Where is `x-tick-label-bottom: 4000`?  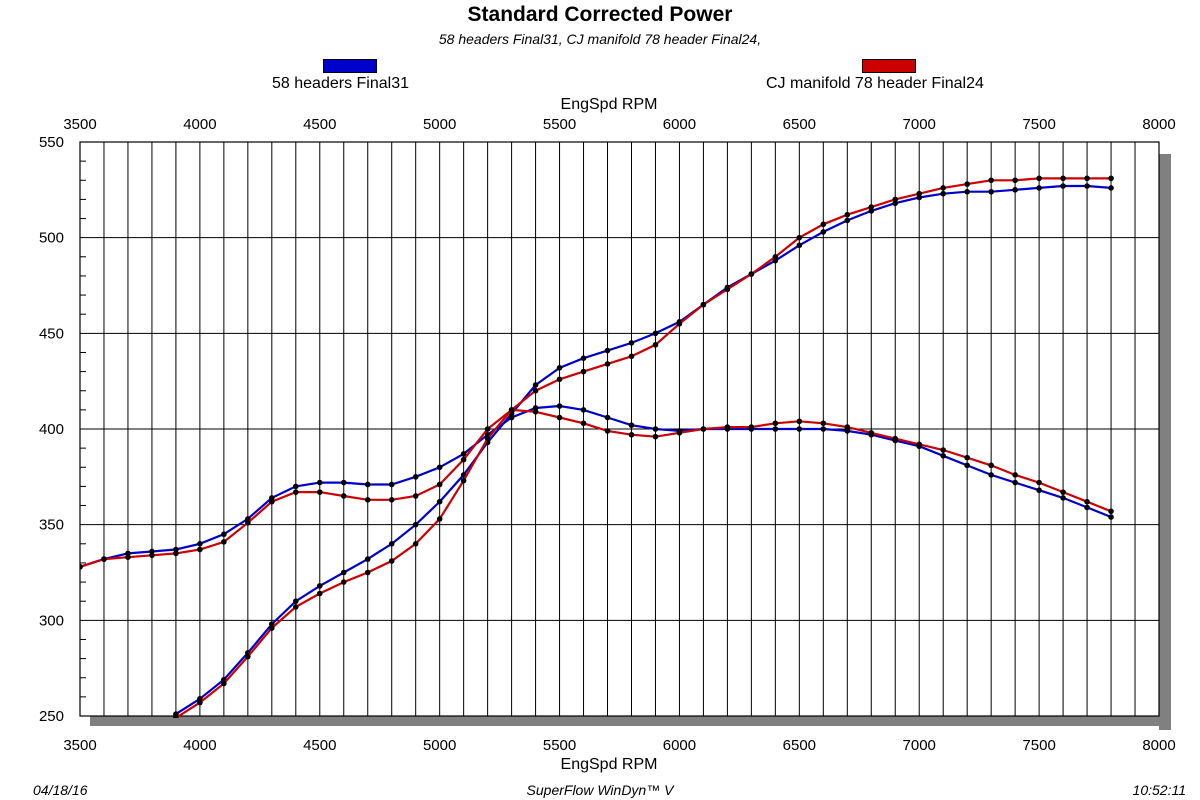 x-tick-label-bottom: 4000 is located at coordinates (199, 745).